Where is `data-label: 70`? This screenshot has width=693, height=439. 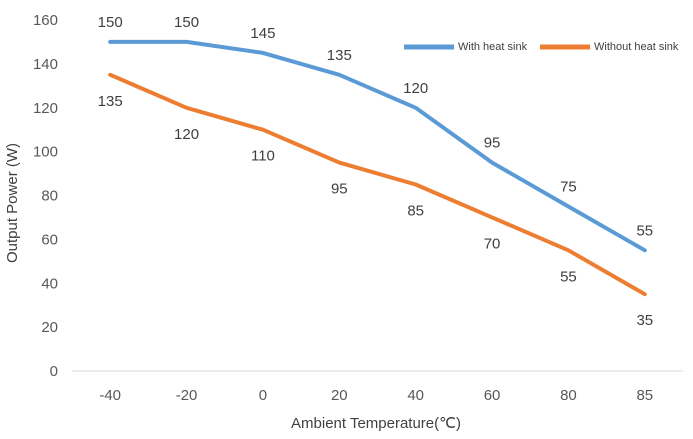
data-label: 70 is located at coordinates (492, 243).